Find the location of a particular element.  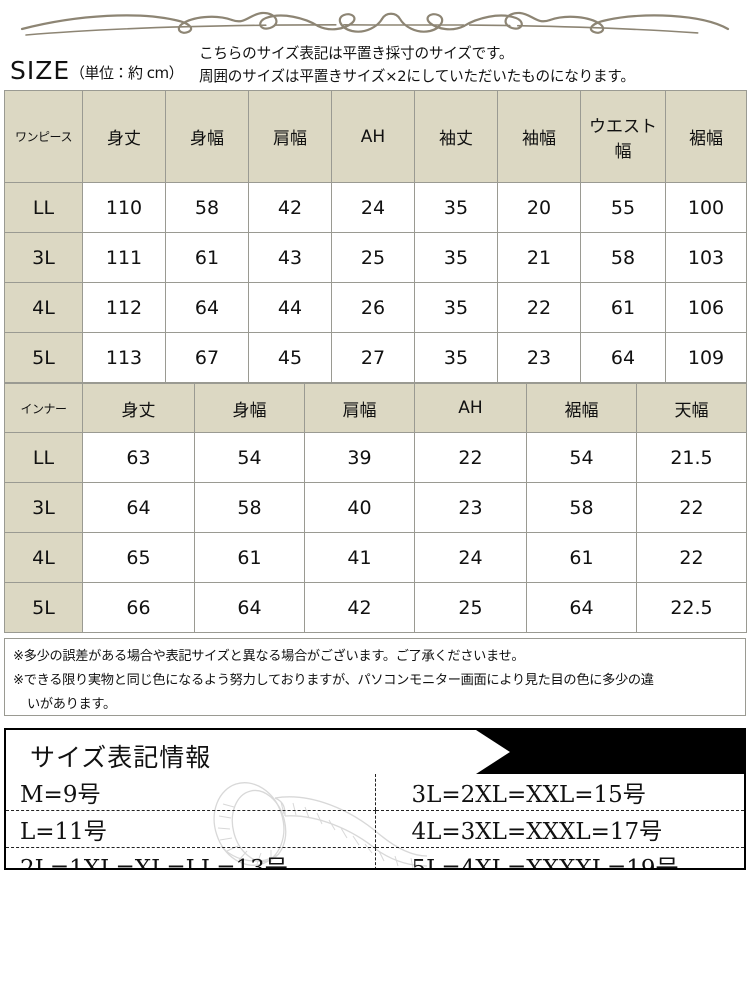

inner-table-cell: 39 is located at coordinates (359, 457).